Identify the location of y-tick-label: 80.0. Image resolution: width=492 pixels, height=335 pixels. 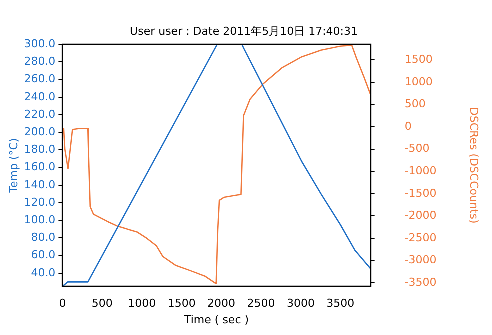
(43, 237).